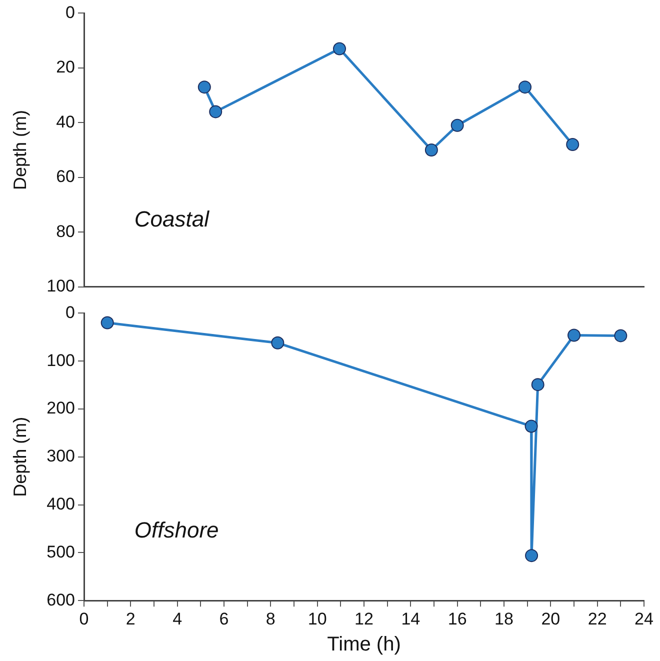 Image resolution: width=660 pixels, height=661 pixels. What do you see at coordinates (60, 552) in the screenshot?
I see `y-tick-label: 500` at bounding box center [60, 552].